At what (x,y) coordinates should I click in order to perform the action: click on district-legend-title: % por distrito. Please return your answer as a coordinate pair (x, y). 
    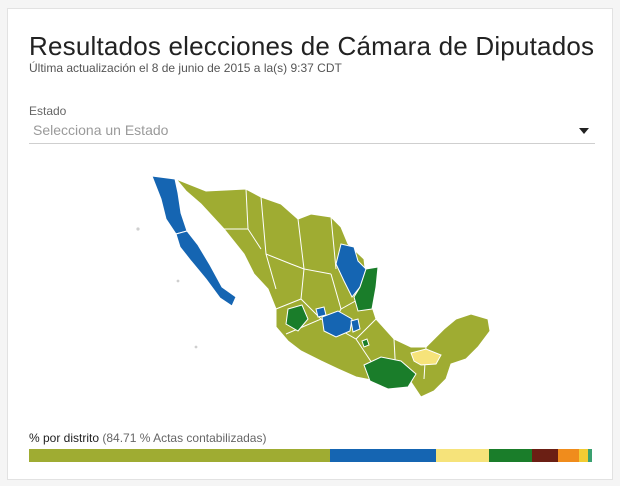
    Looking at the image, I should click on (64, 438).